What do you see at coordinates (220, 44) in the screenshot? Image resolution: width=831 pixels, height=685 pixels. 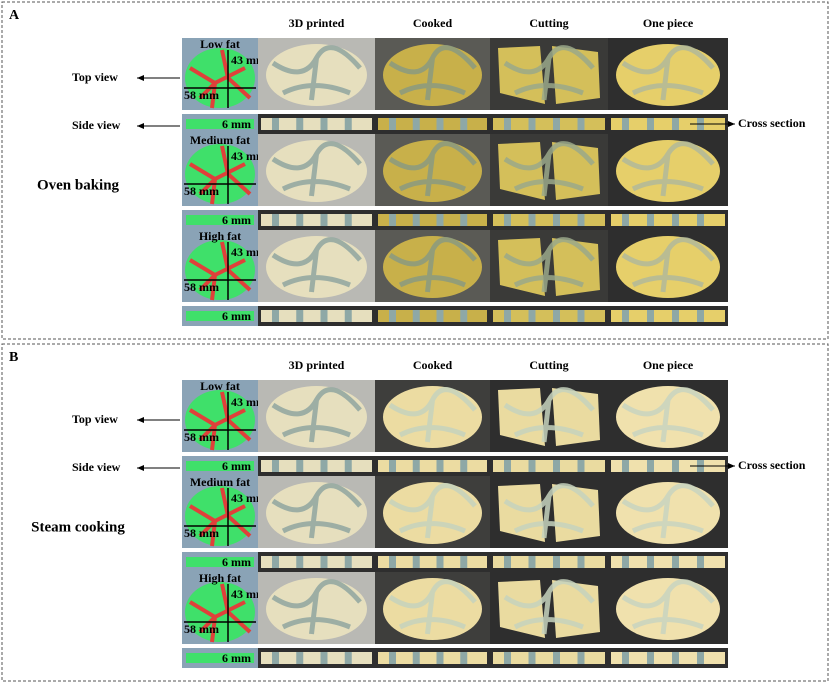 I see `fat-label: Low fat` at bounding box center [220, 44].